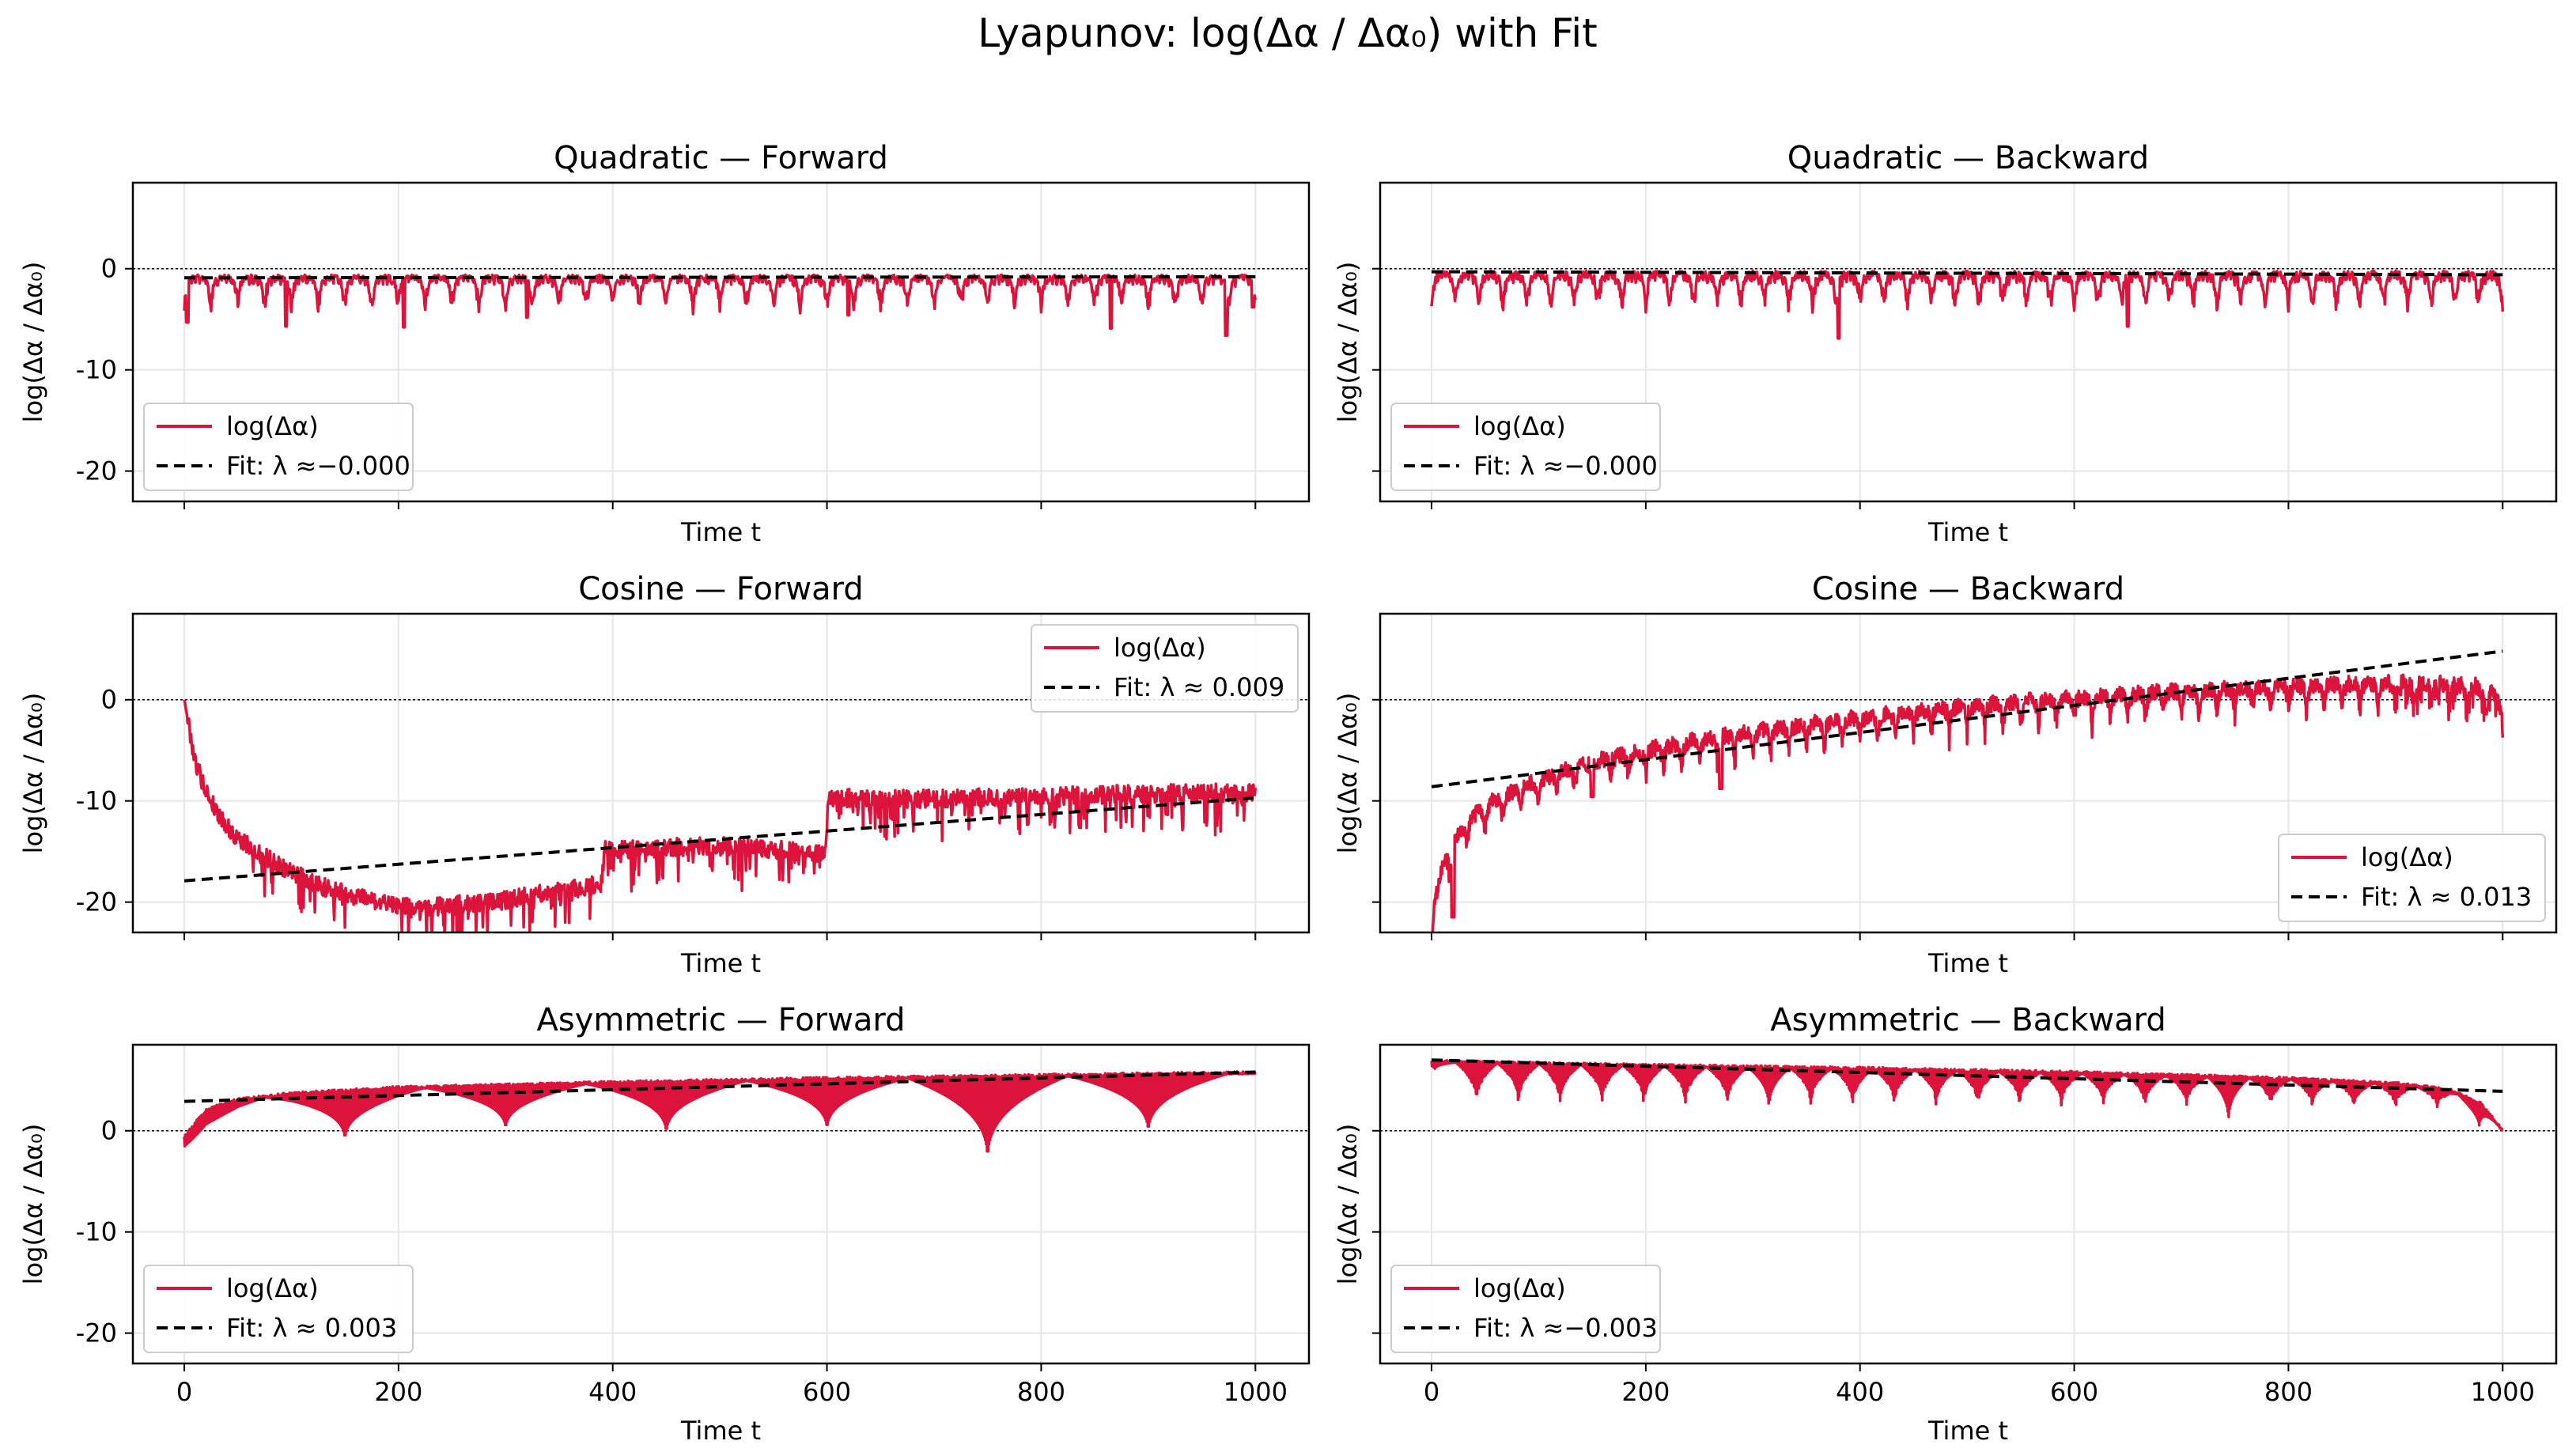  I want to click on legend: log(Δα) Fit: λ ≈ 0.003, so click(278, 1309).